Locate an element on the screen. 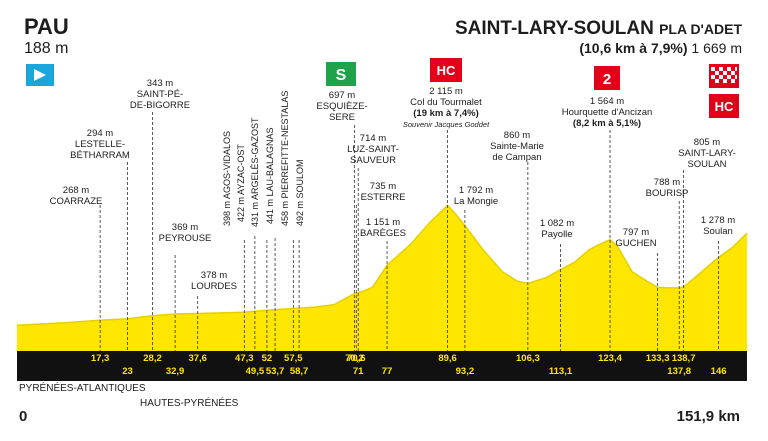 Image resolution: width=768 pixels, height=441 pixels. waypoint-soulan: 1 278 m Soulan is located at coordinates (718, 226).